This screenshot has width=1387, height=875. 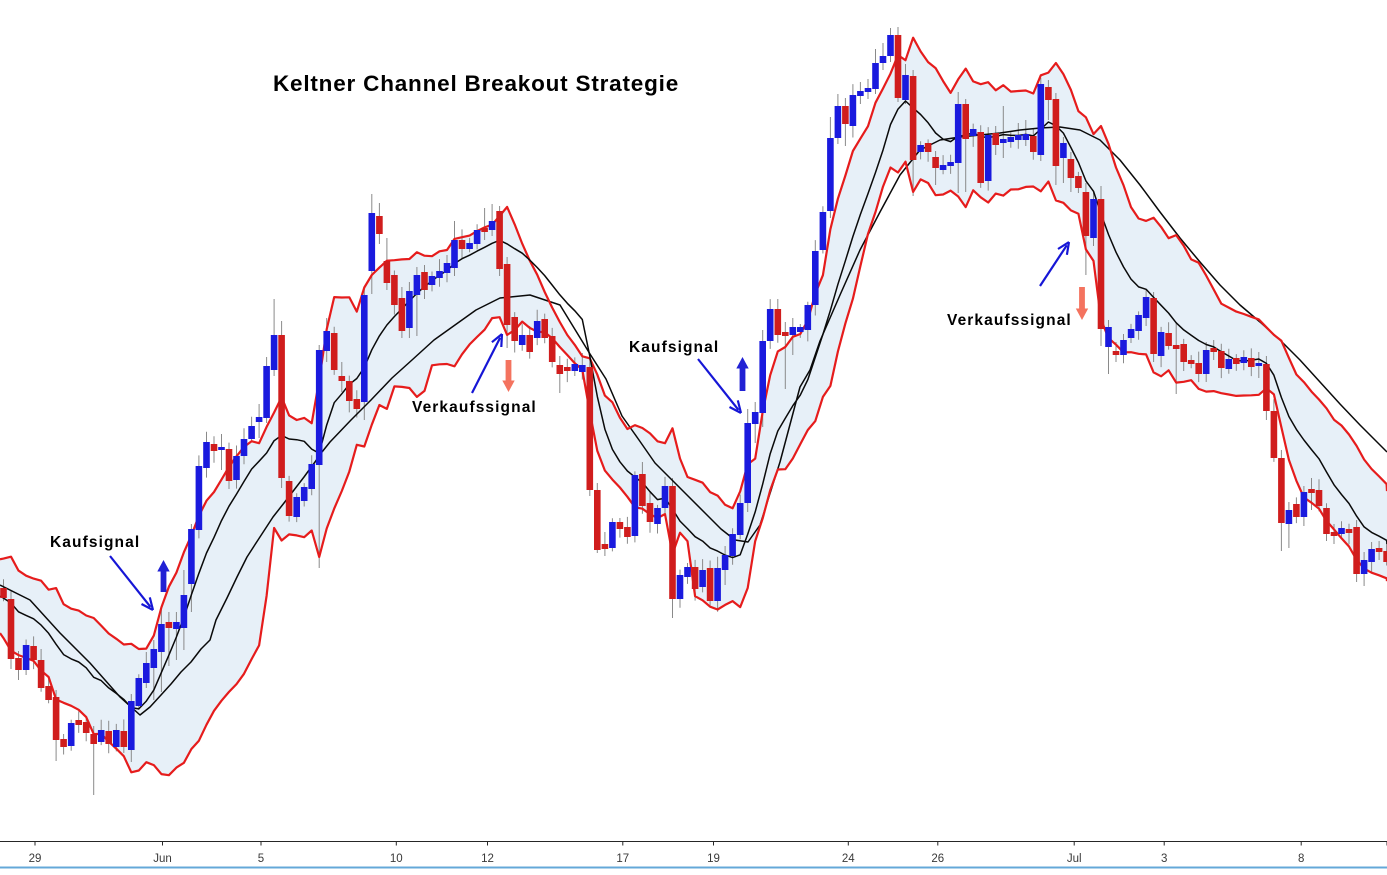 What do you see at coordinates (261, 859) in the screenshot?
I see `svg-text: 5` at bounding box center [261, 859].